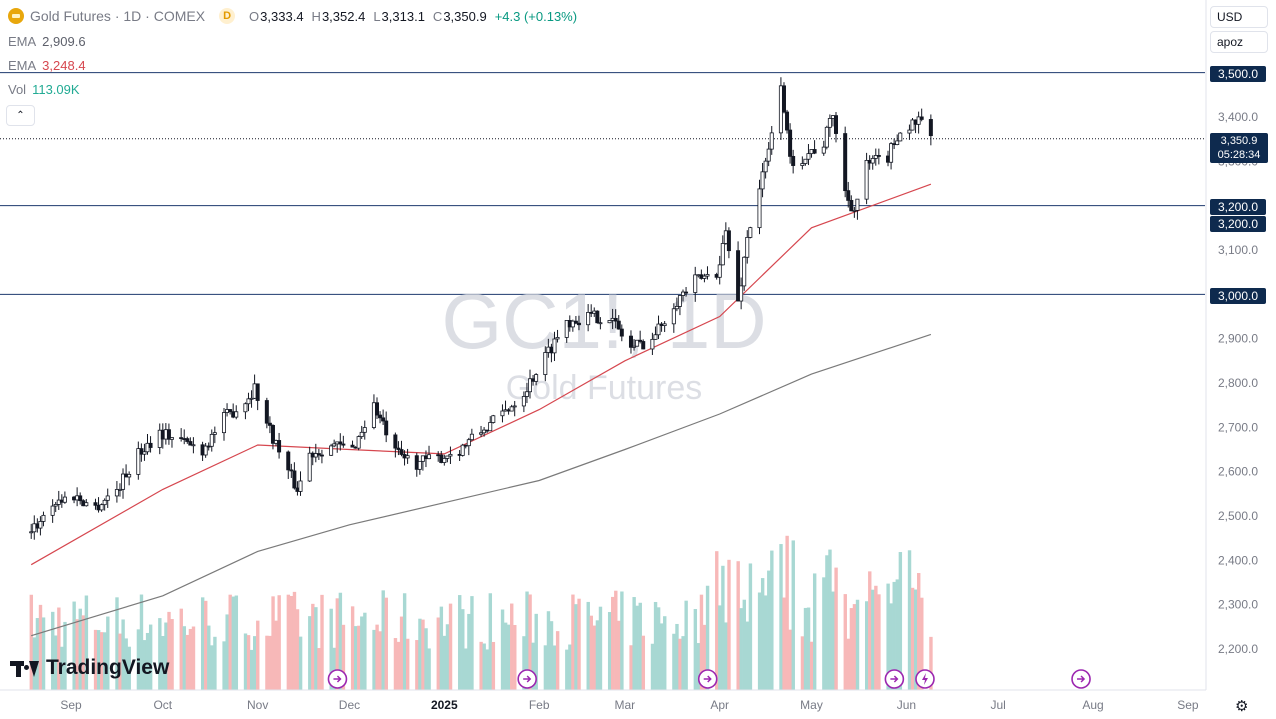 The height and width of the screenshot is (719, 1276). What do you see at coordinates (603, 700) in the screenshot?
I see `time-axis: Sep Oct Nov Dec 2025 Feb Mar Apr May Jun Jul Aug Sep` at bounding box center [603, 700].